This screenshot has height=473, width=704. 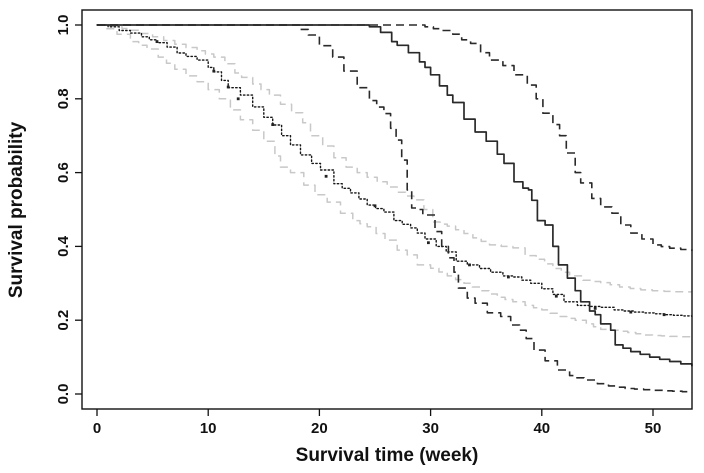 I want to click on y-tick-label: 0.0, so click(x=63, y=394).